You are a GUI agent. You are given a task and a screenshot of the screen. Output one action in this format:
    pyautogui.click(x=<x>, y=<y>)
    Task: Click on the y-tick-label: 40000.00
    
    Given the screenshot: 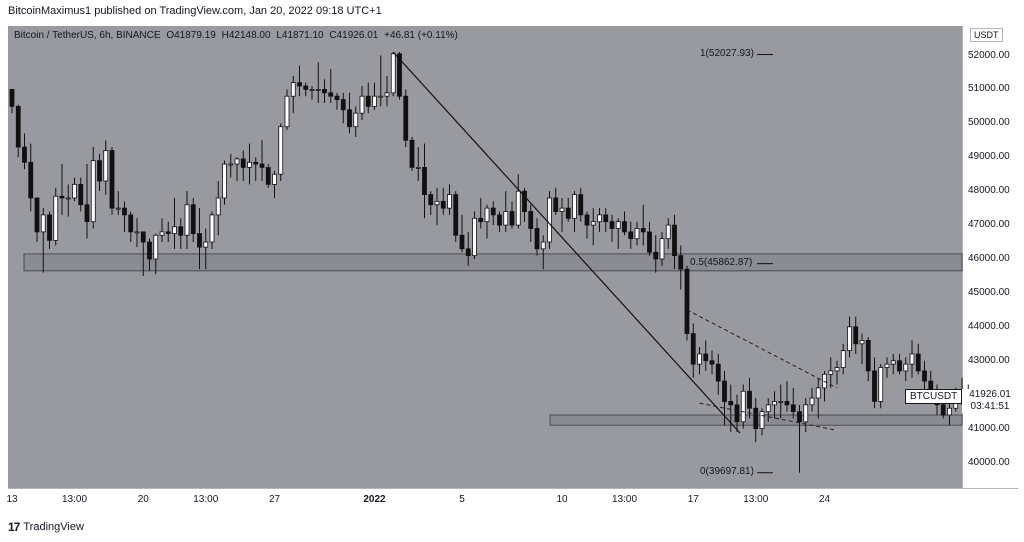 What is the action you would take?
    pyautogui.click(x=989, y=462)
    